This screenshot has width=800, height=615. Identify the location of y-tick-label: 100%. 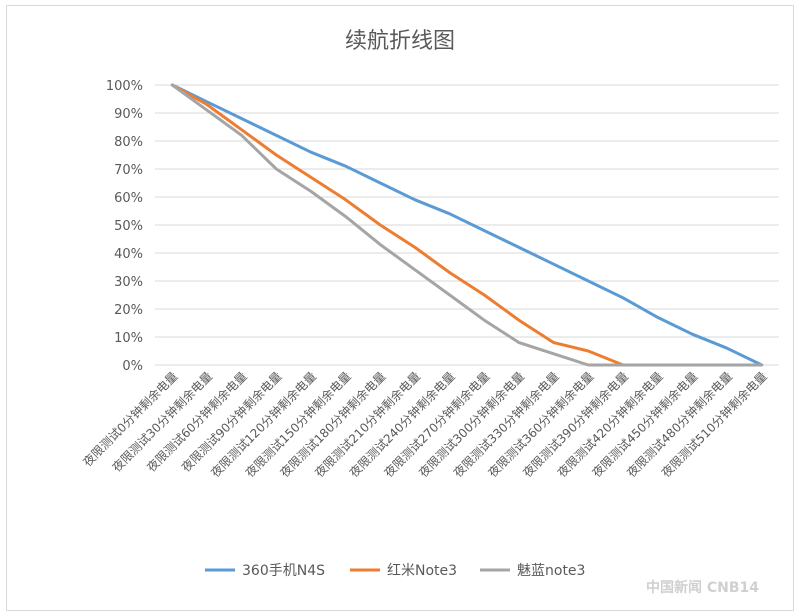
(124, 86).